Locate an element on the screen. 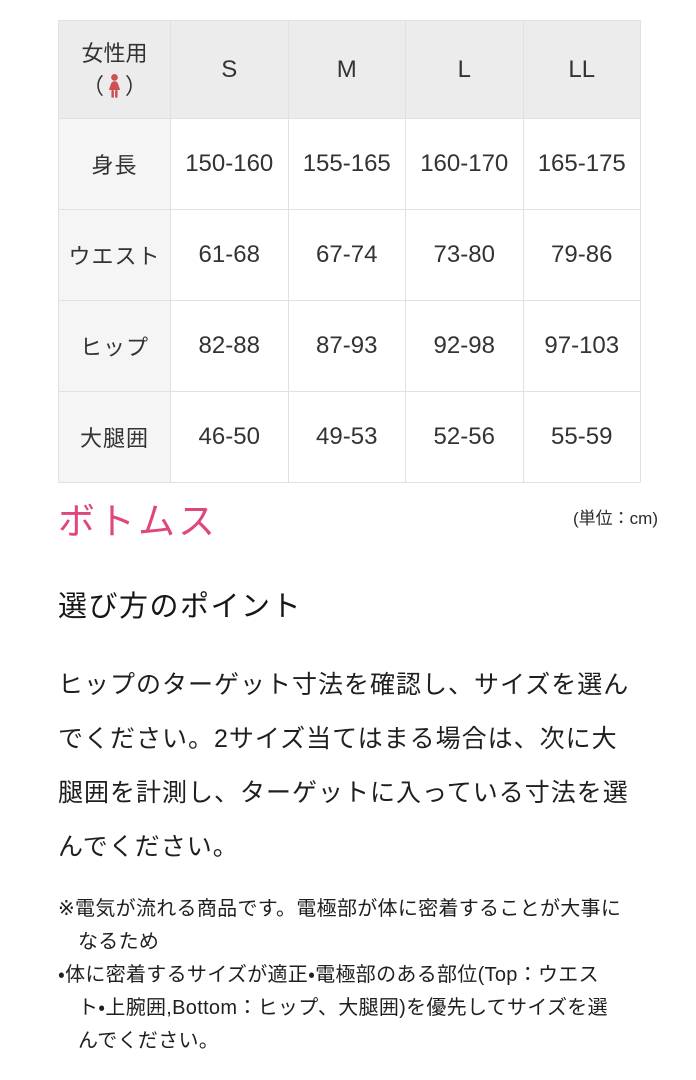  size-value-cell: 92-98 is located at coordinates (464, 346).